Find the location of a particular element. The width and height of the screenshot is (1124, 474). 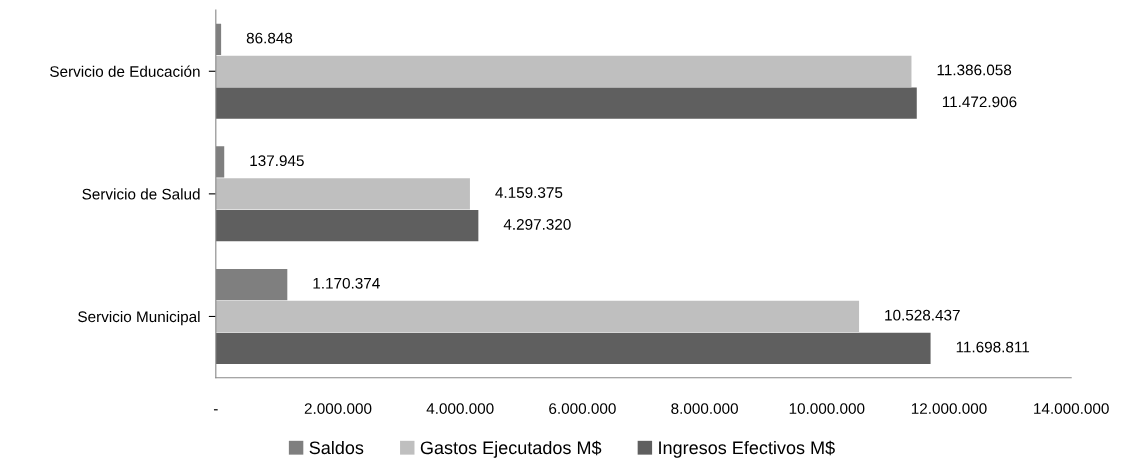

x-tick-label: - is located at coordinates (215, 410).